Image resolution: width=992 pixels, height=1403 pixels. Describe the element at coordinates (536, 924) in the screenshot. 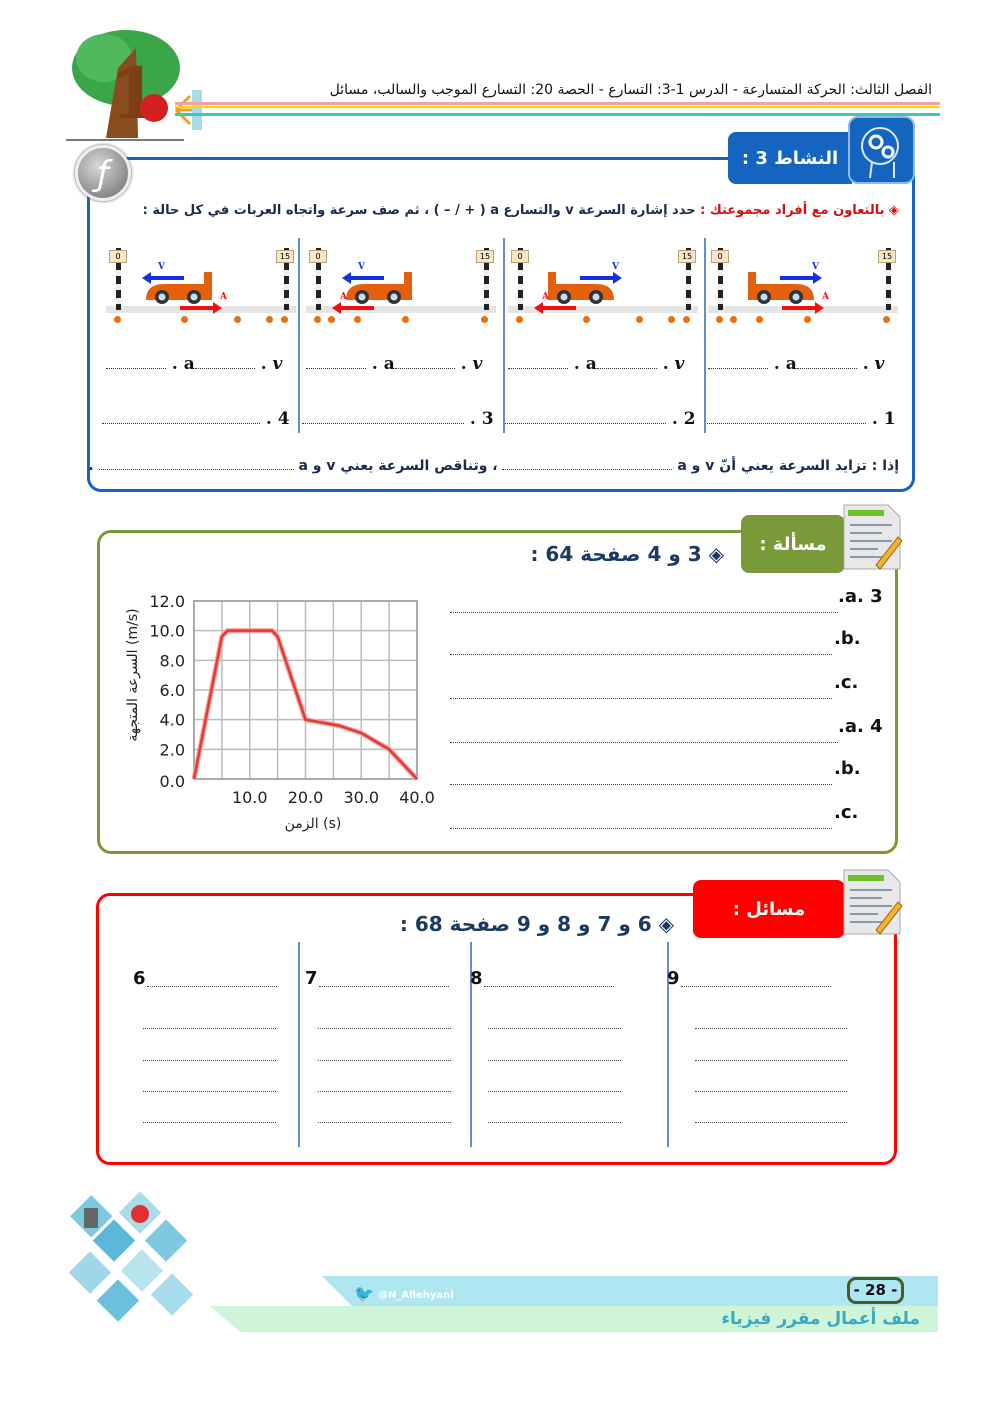

I see `problems-heading: ◈ 6 و 7 و 8 و 9 صفحة 68 :` at that location.